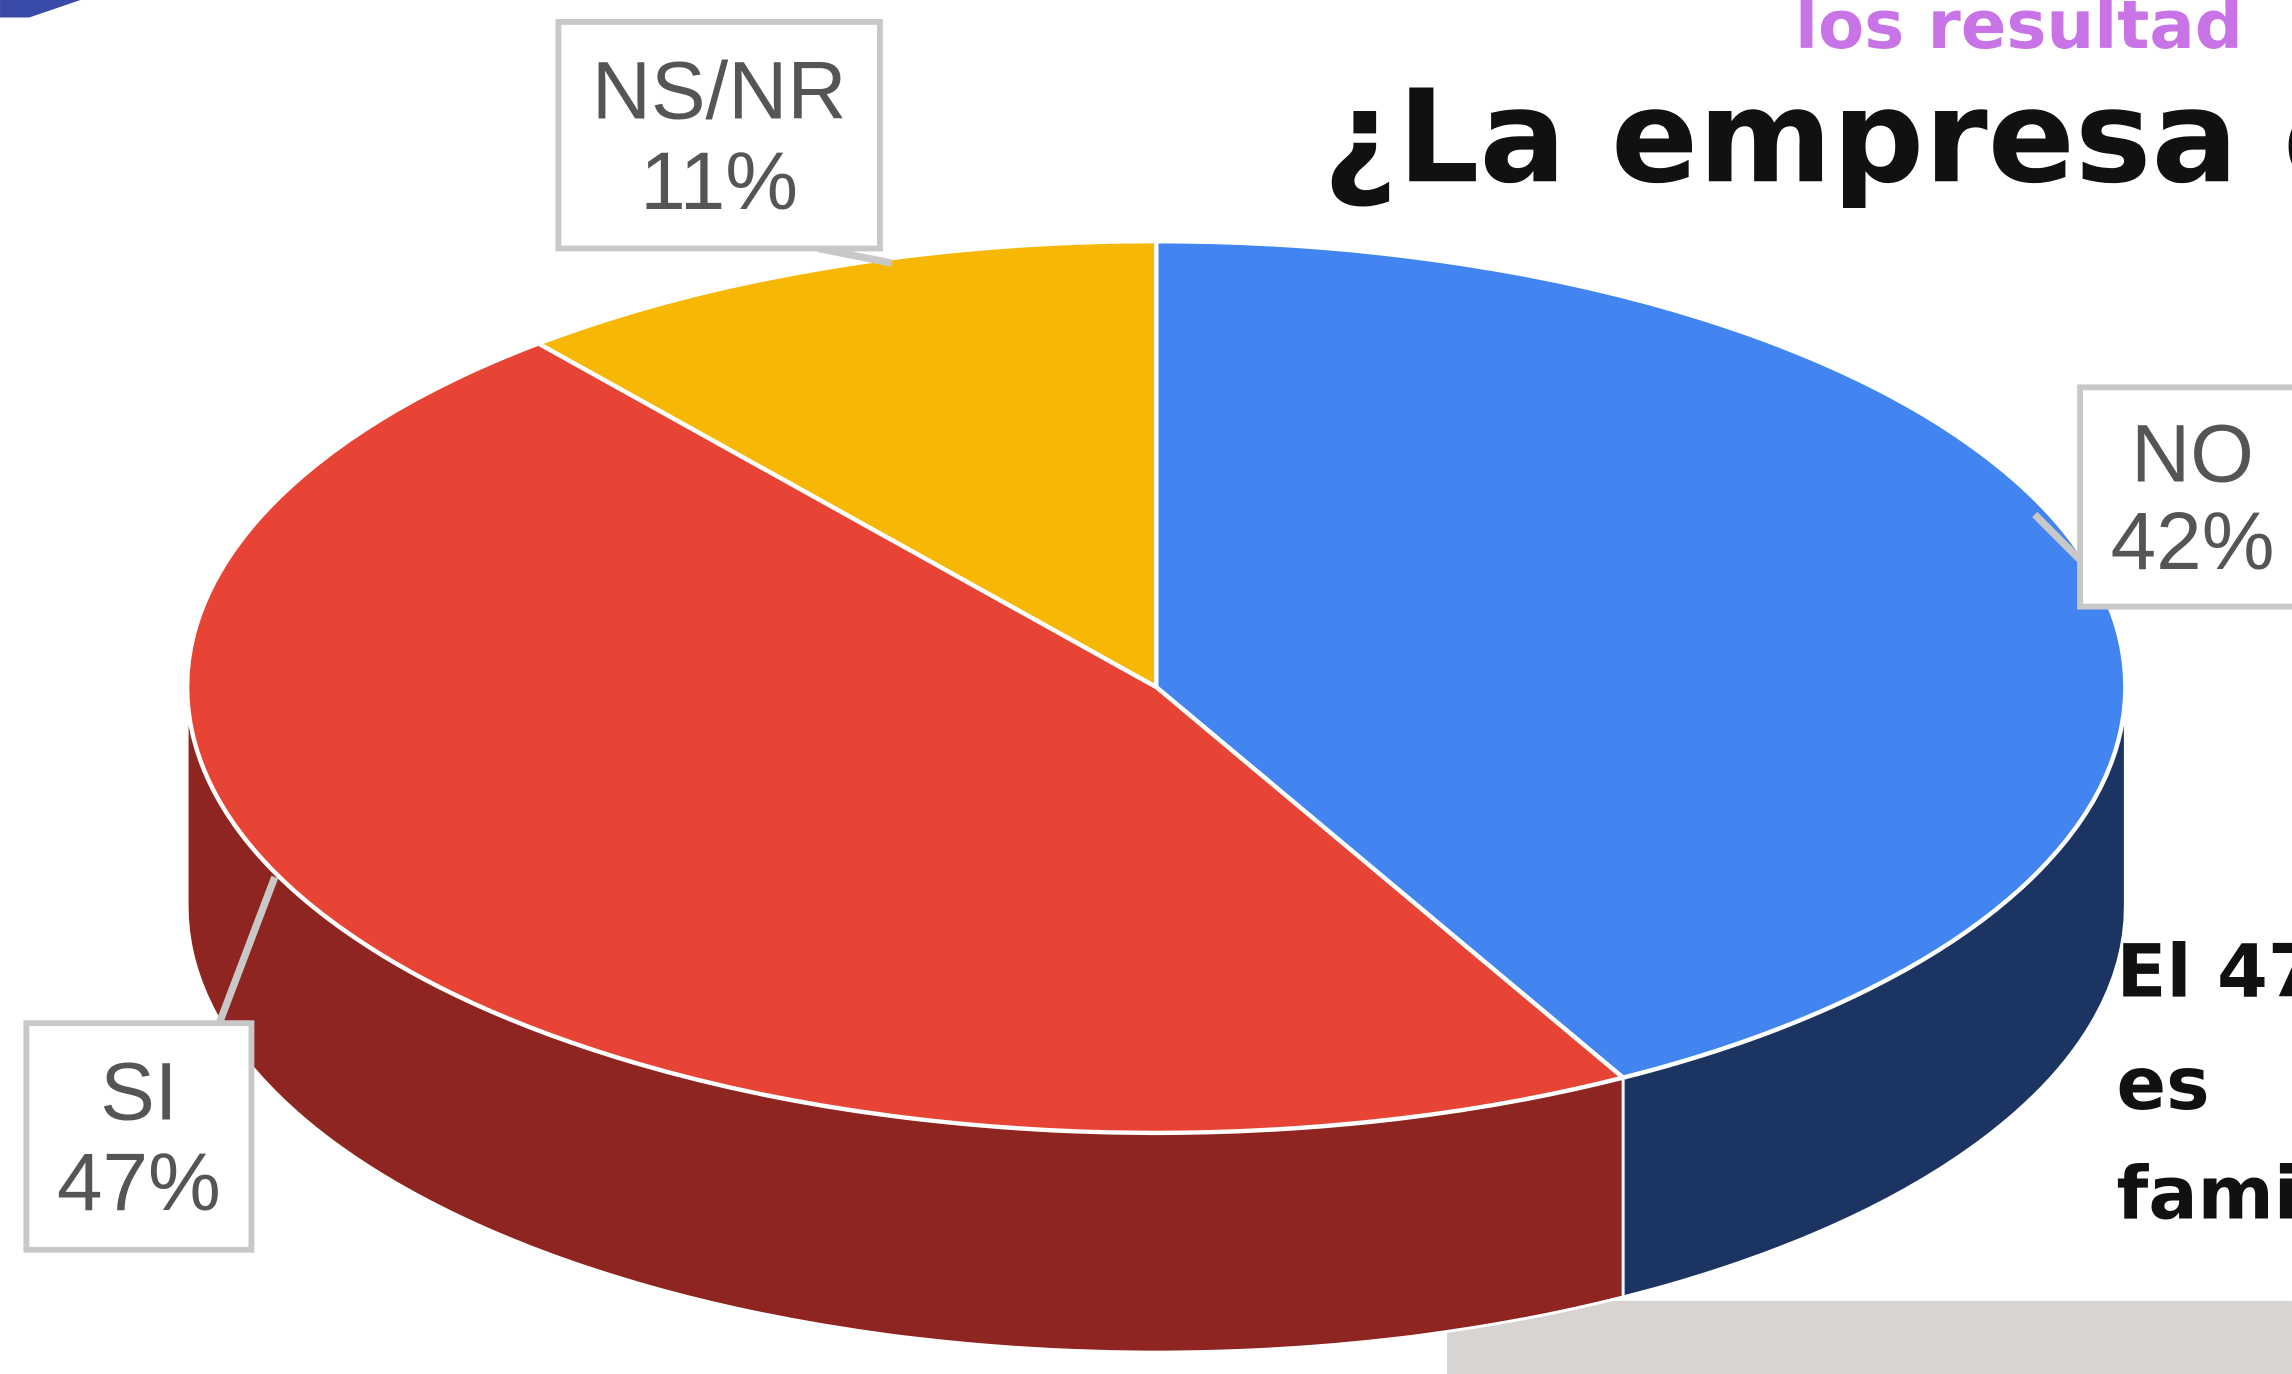 Image resolution: width=2292 pixels, height=1374 pixels. I want to click on slice-value: 42%, so click(2193, 541).